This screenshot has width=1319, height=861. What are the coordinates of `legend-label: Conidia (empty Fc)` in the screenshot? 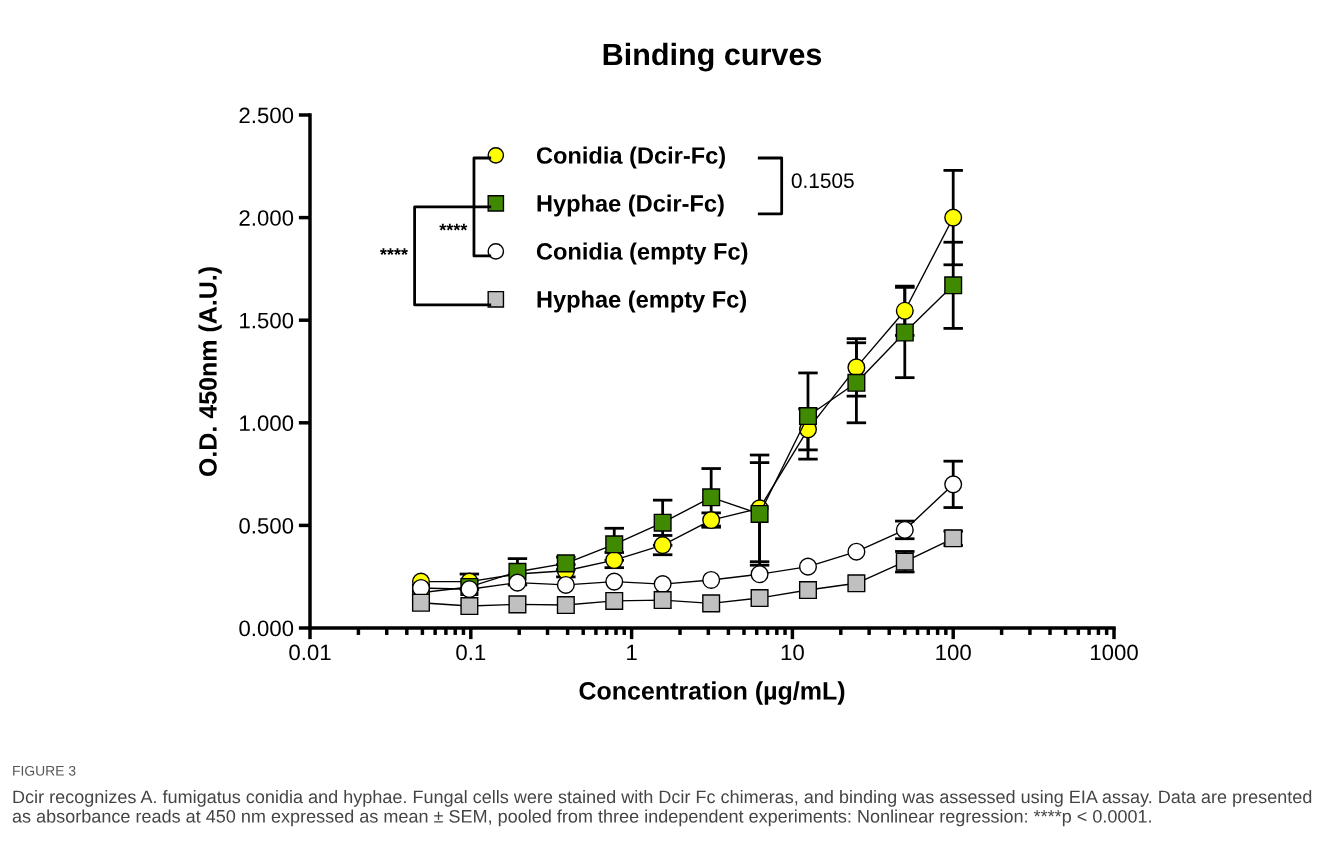 It's located at (642, 253).